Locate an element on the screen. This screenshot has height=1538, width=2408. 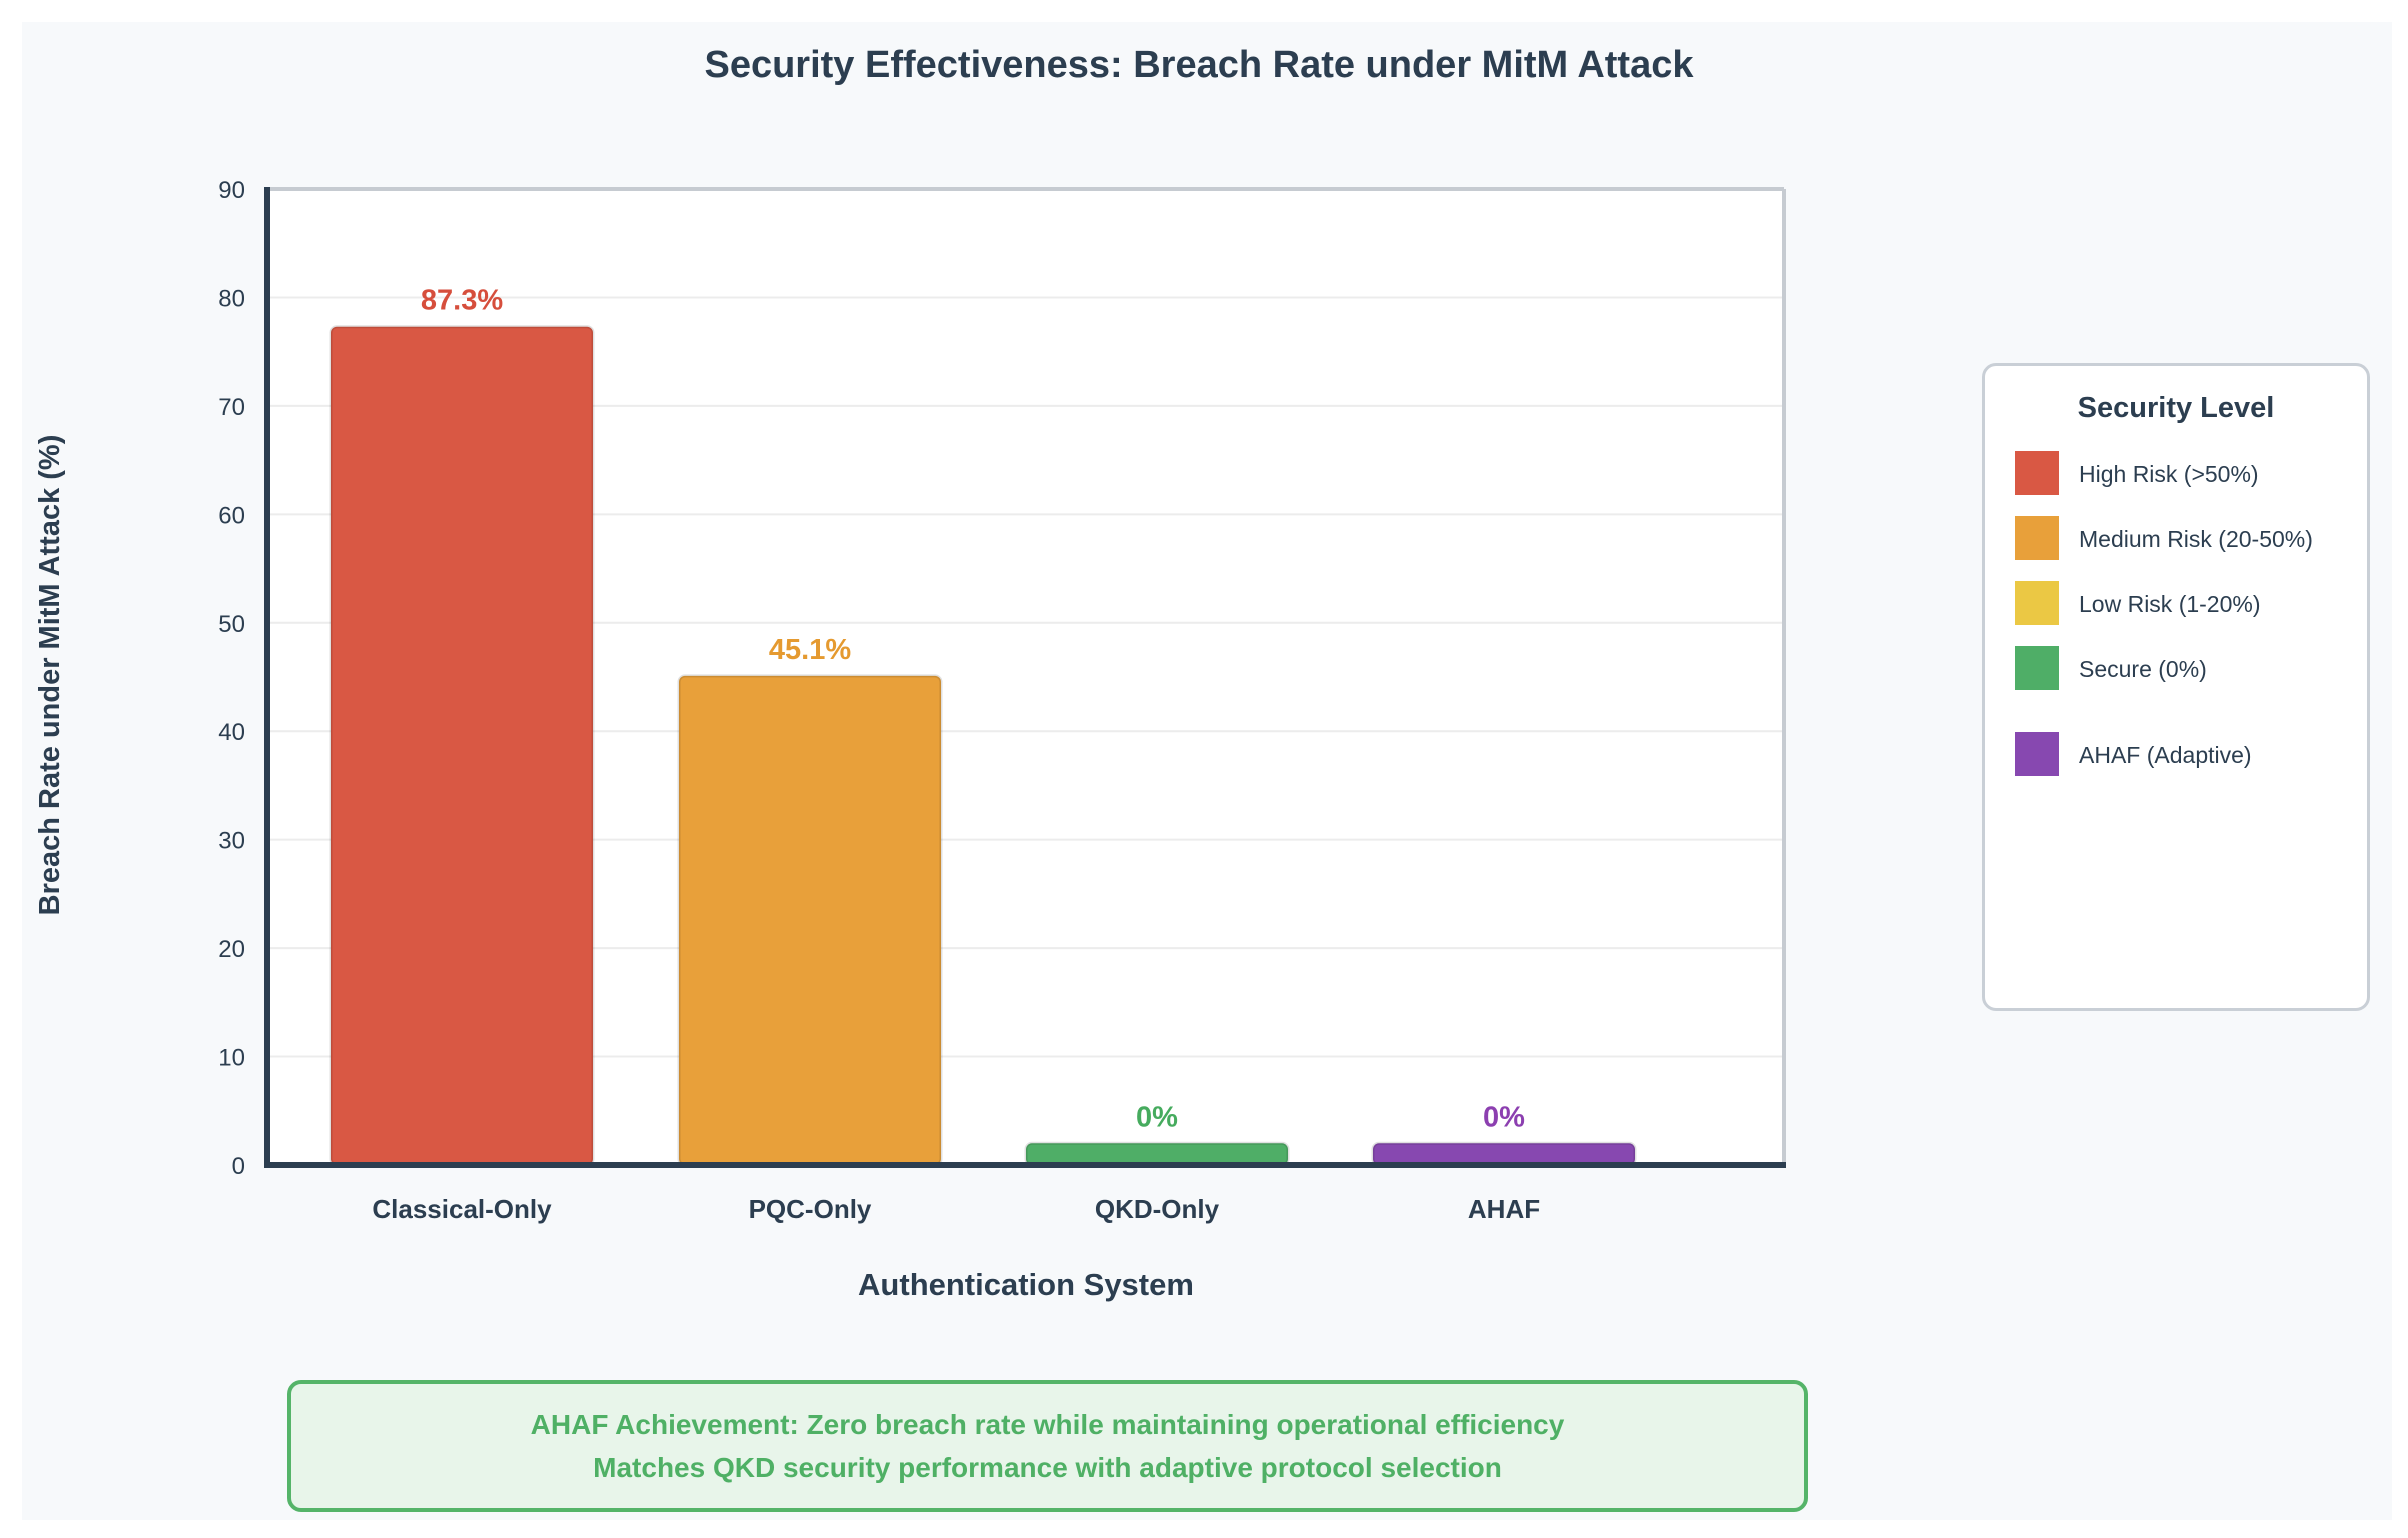
legend-label: Secure (0%) is located at coordinates (2143, 669).